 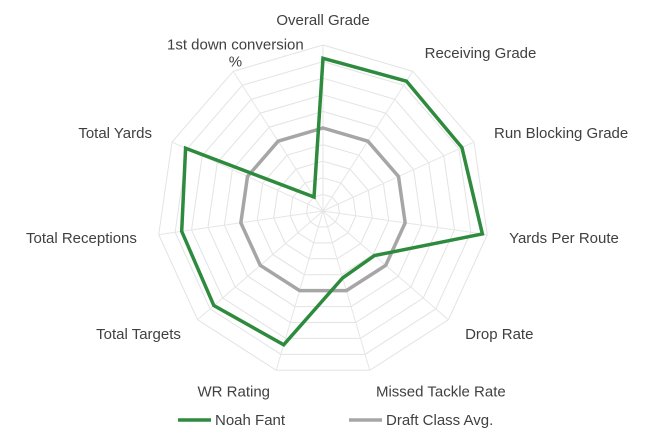 I want to click on axis-label: Total Yards, so click(x=115, y=133).